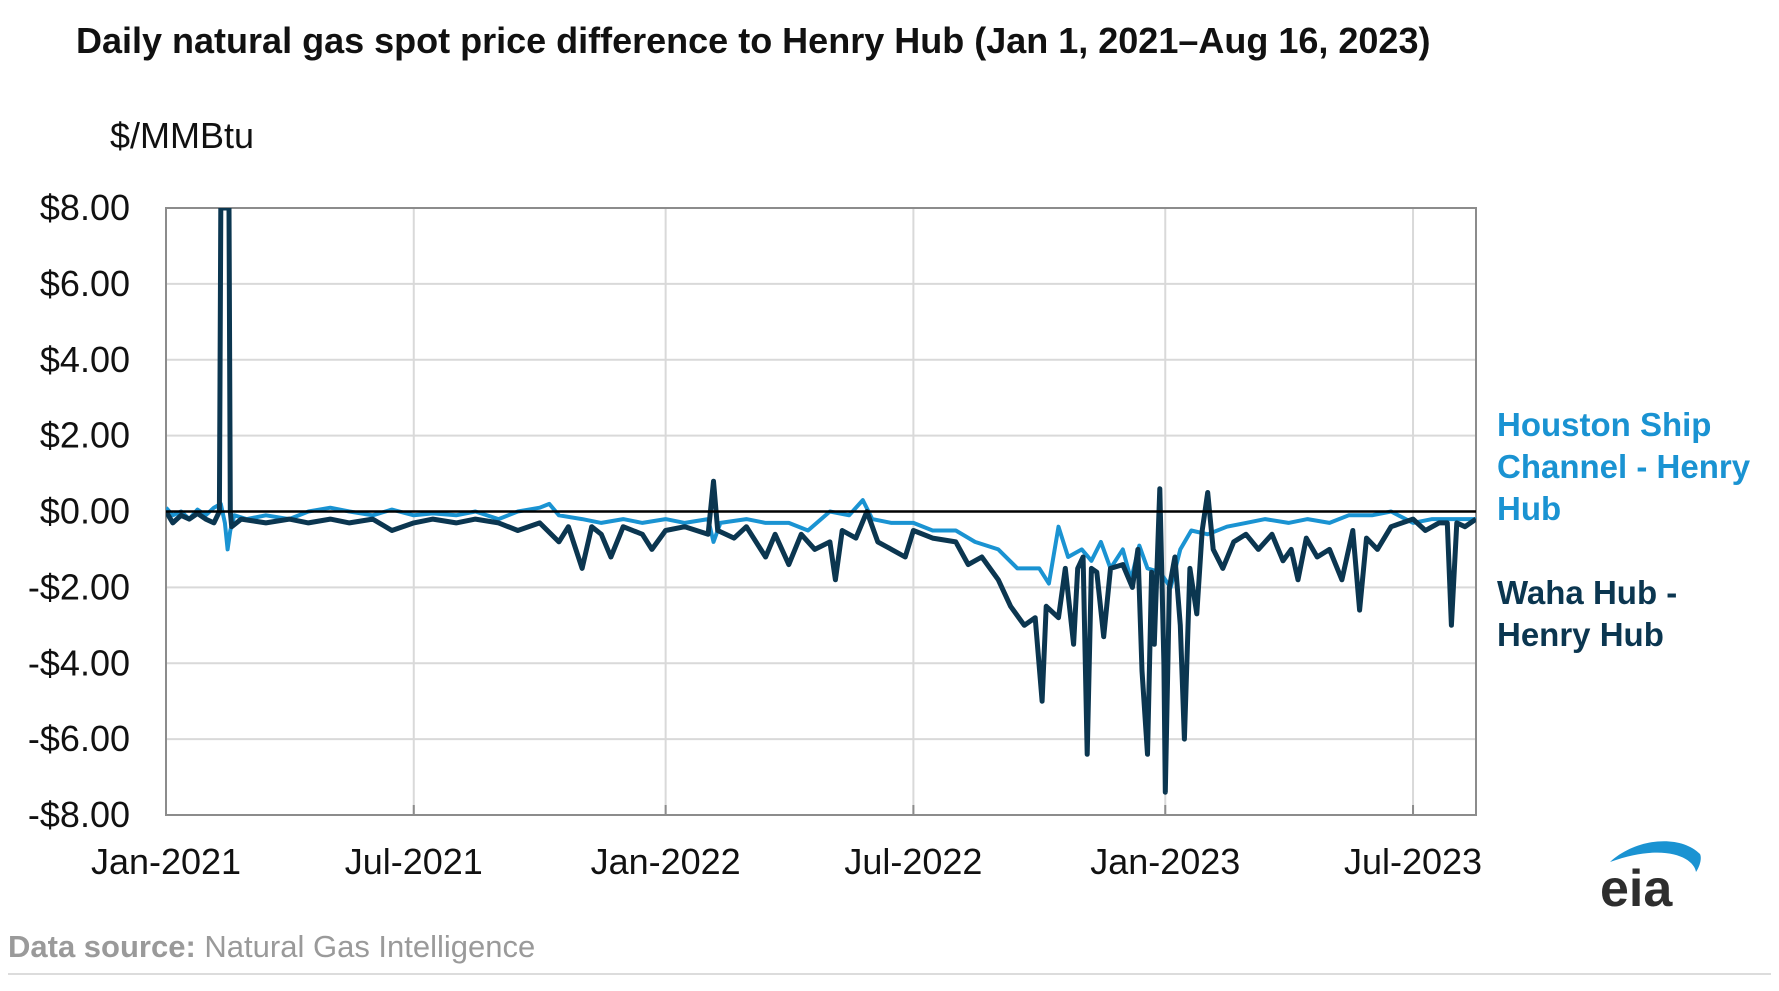 This screenshot has width=1779, height=991. Describe the element at coordinates (85, 283) in the screenshot. I see `y-tick-label: $6.00` at that location.